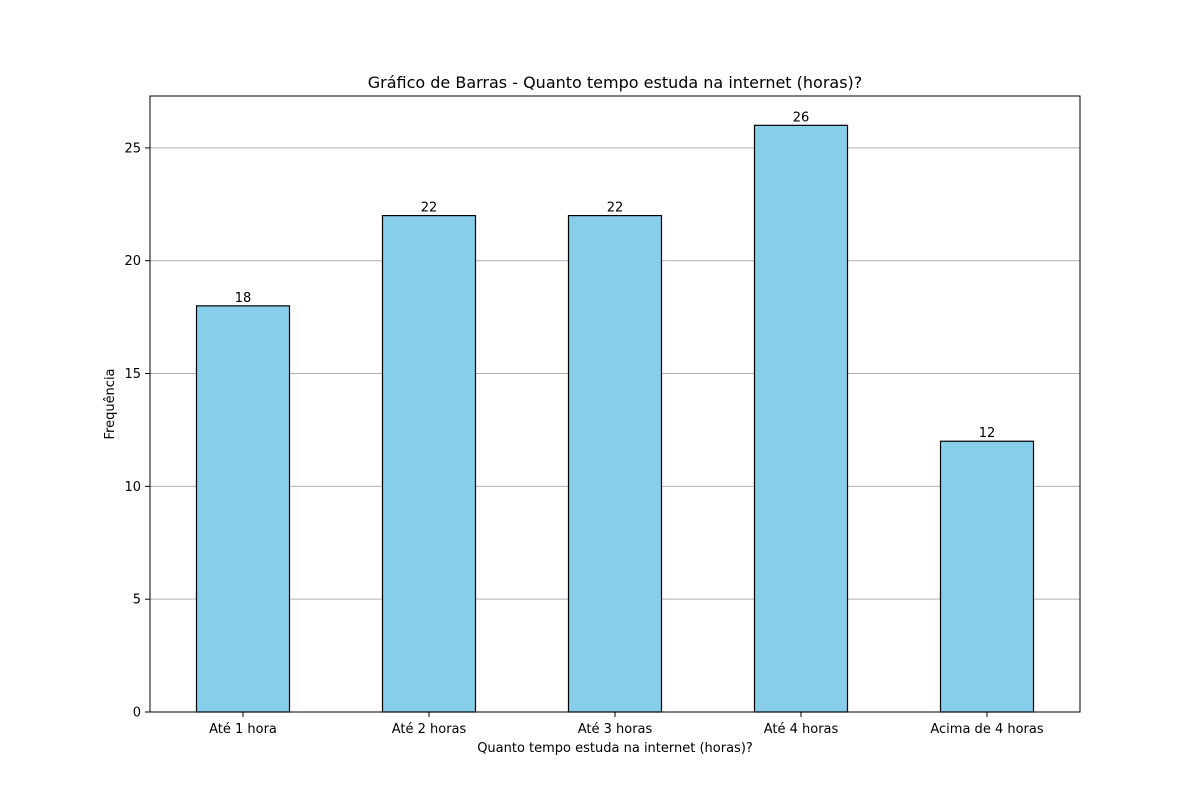  What do you see at coordinates (132, 487) in the screenshot?
I see `y-tick-label: 10` at bounding box center [132, 487].